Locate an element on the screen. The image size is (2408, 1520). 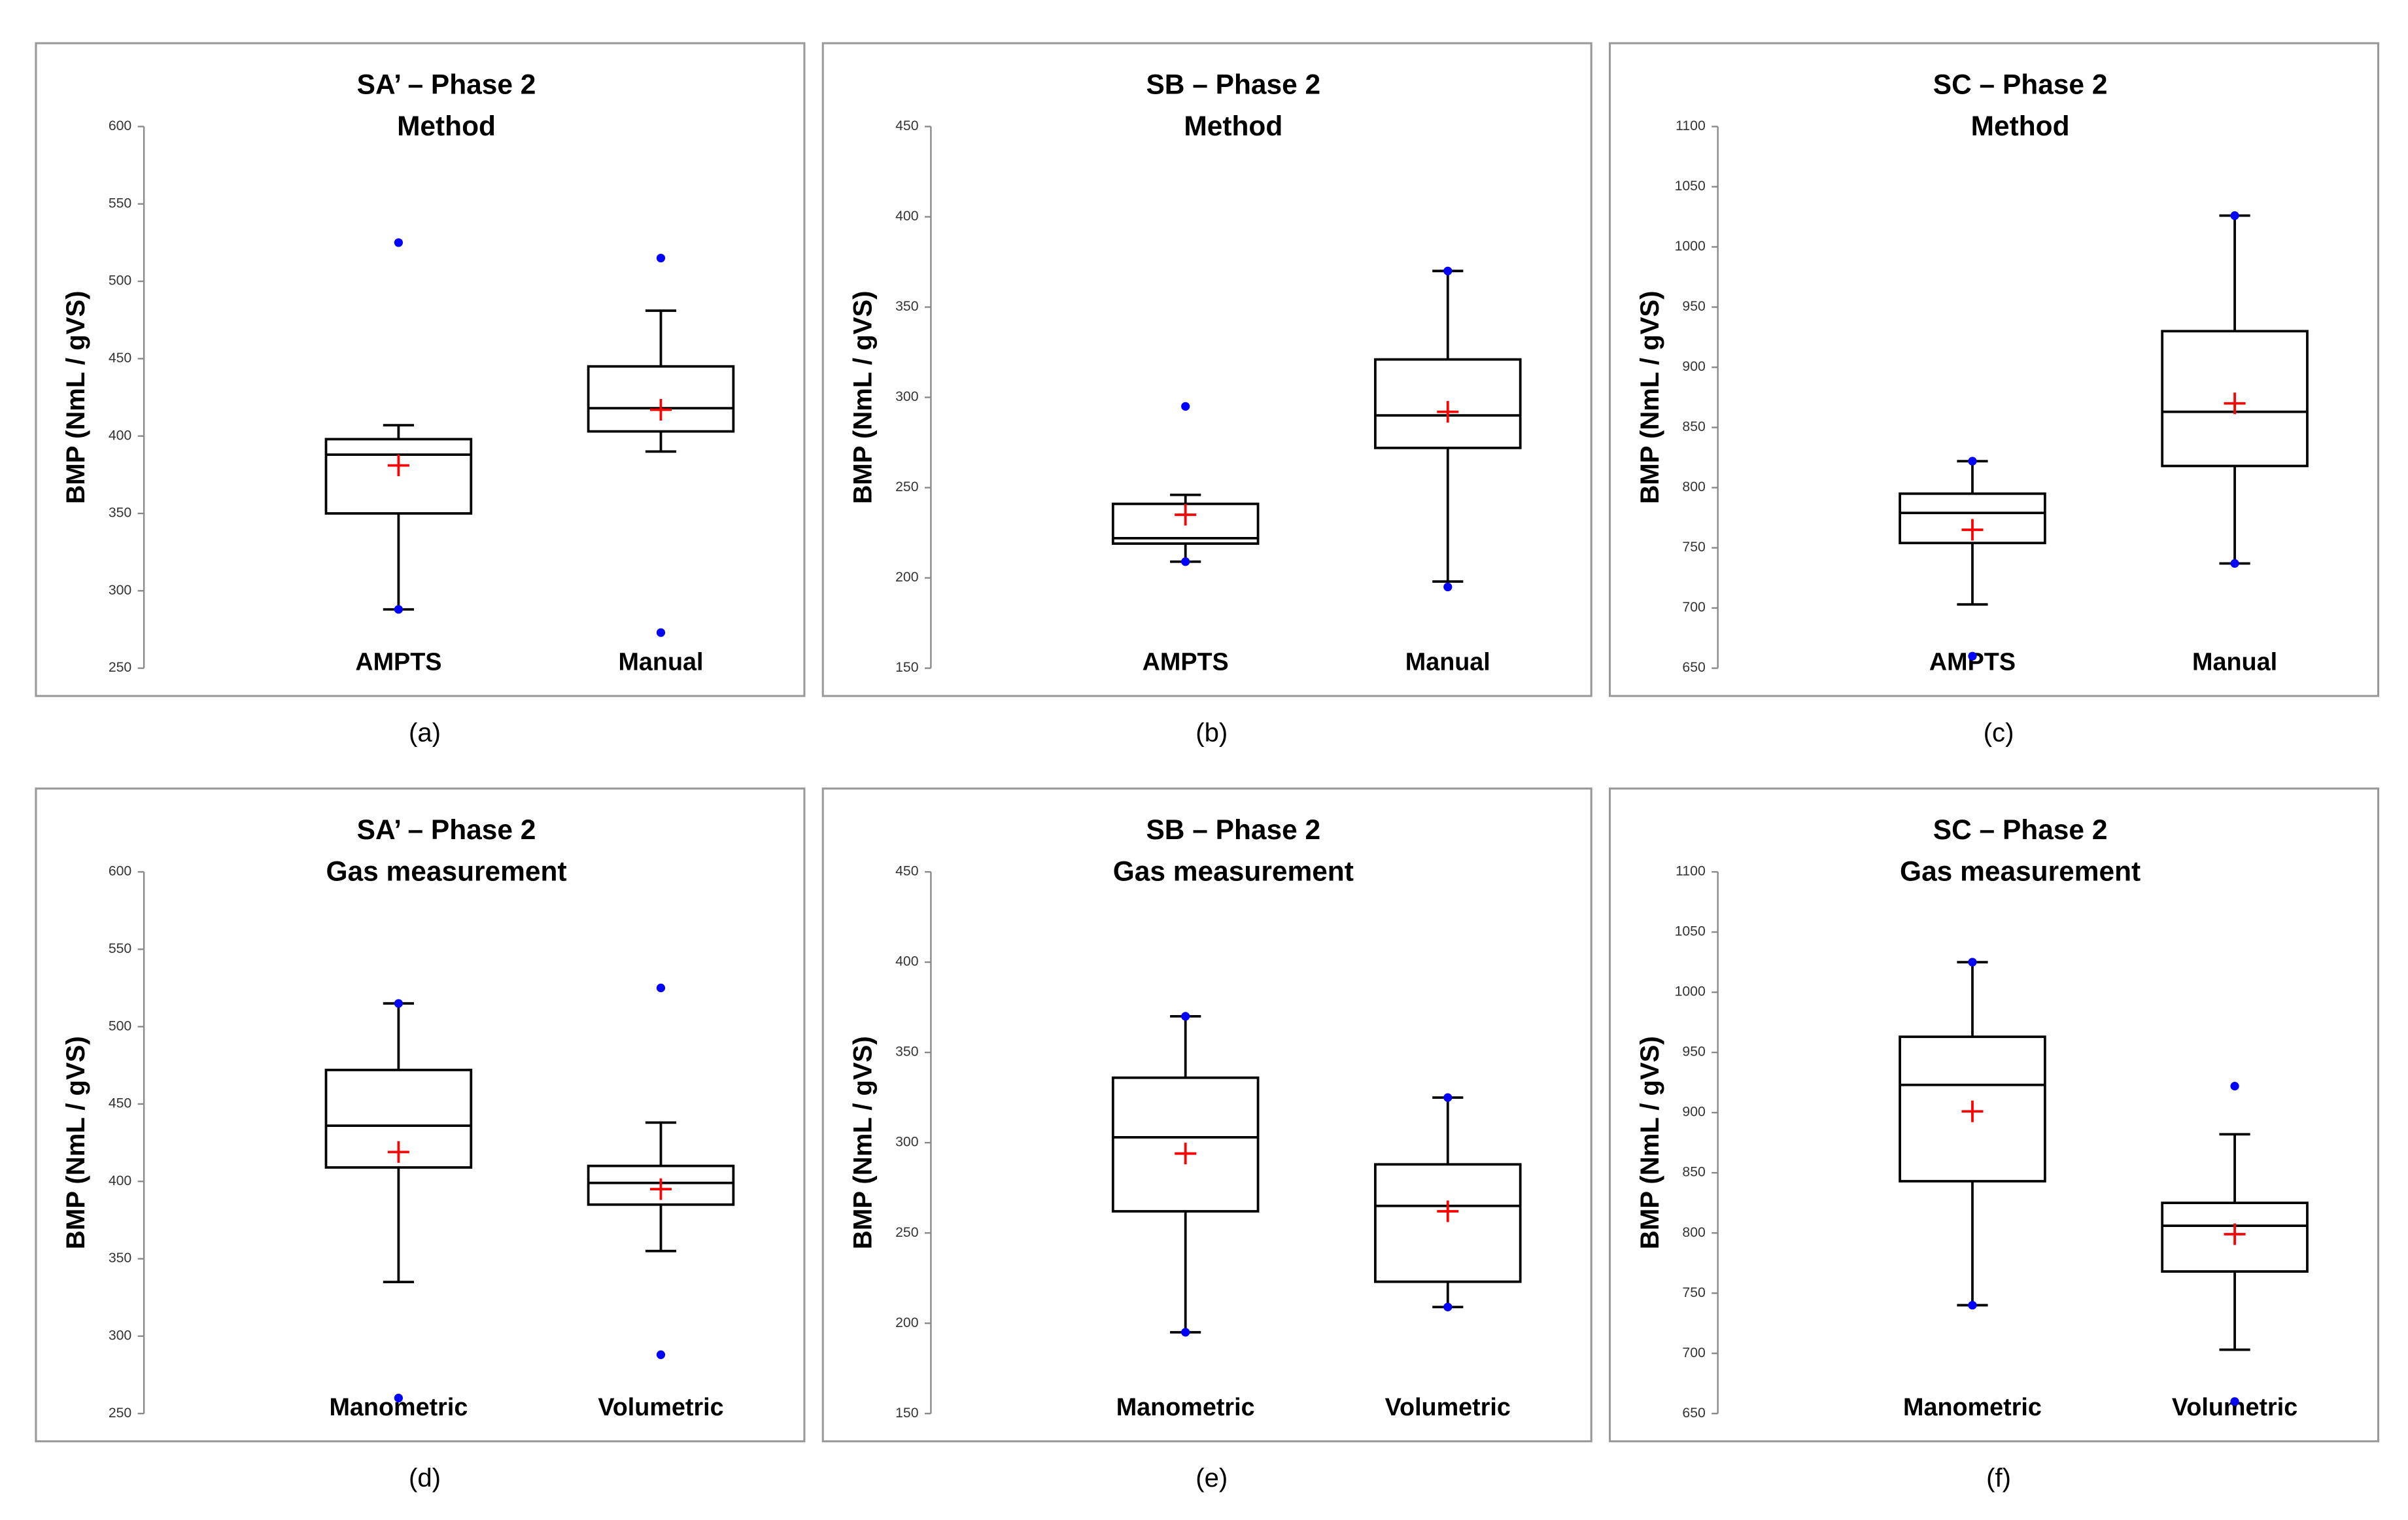
y-tick-label: 900 is located at coordinates (1693, 366).